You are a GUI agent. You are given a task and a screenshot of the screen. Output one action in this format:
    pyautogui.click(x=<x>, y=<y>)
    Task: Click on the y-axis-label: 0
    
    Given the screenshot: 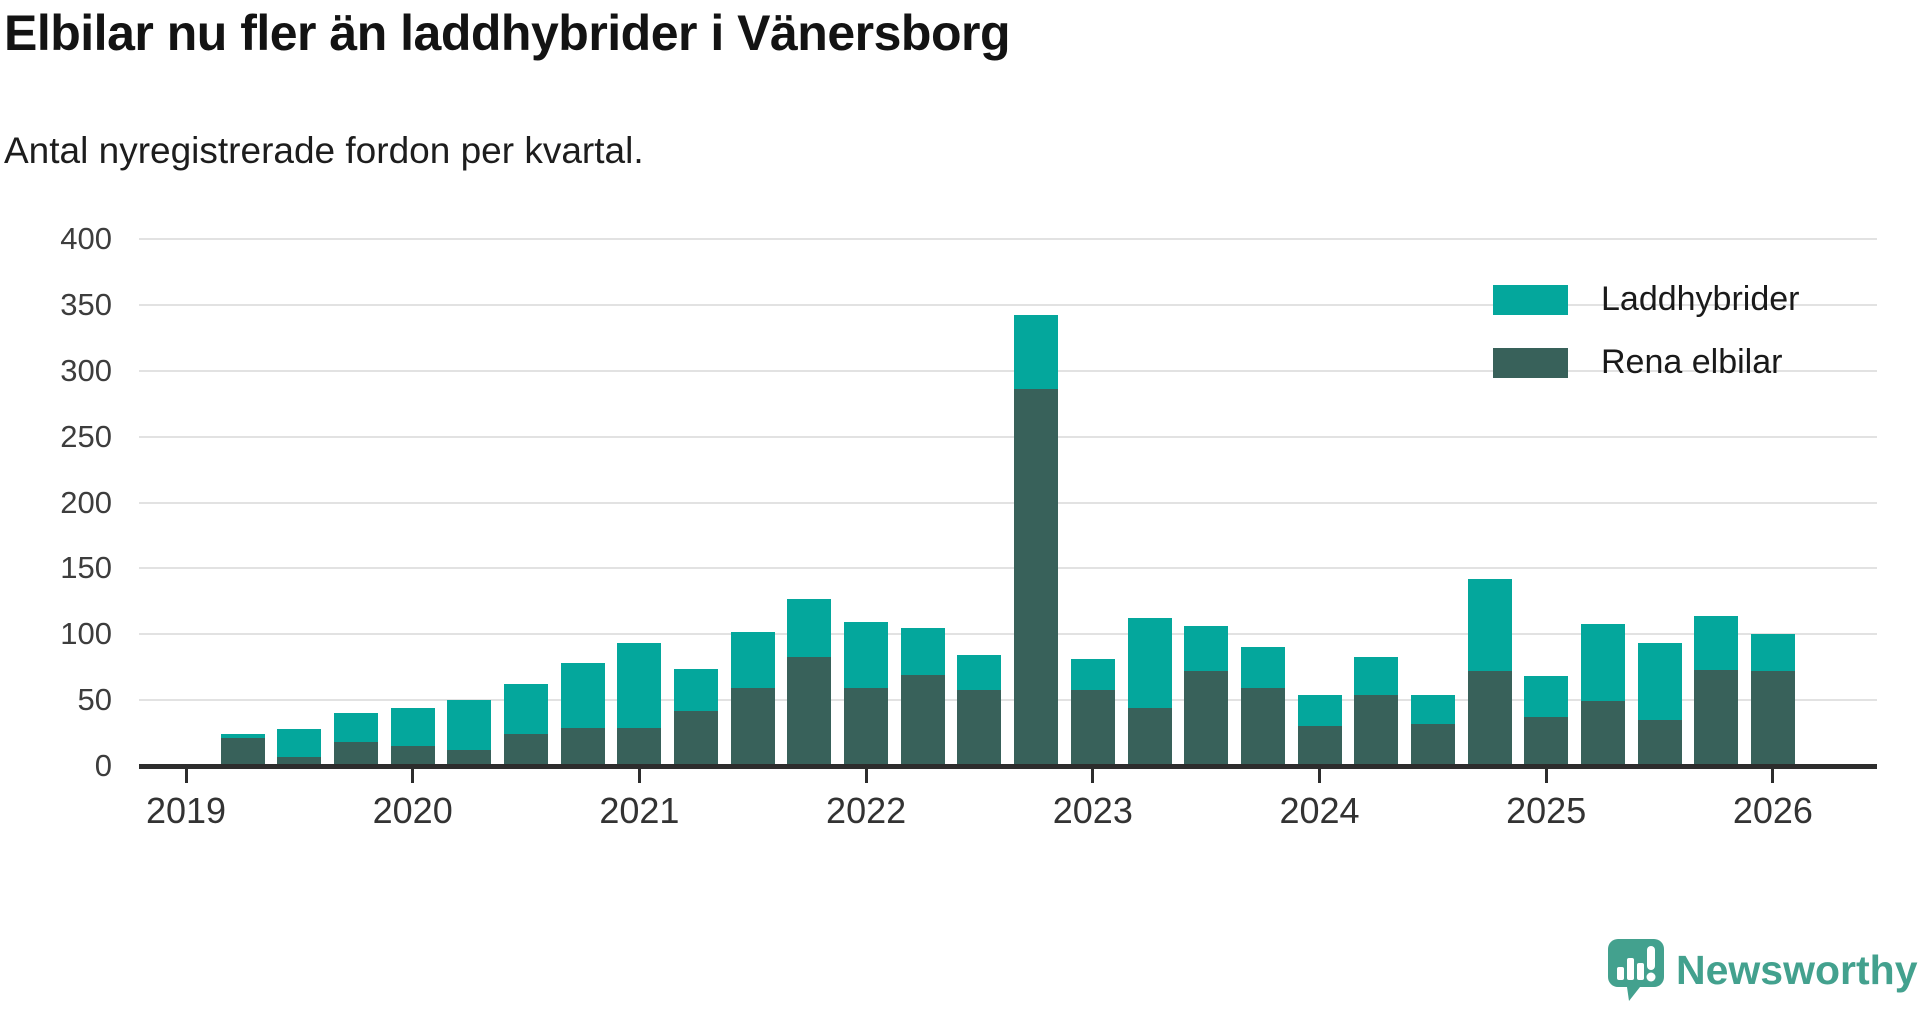 What is the action you would take?
    pyautogui.click(x=103, y=765)
    